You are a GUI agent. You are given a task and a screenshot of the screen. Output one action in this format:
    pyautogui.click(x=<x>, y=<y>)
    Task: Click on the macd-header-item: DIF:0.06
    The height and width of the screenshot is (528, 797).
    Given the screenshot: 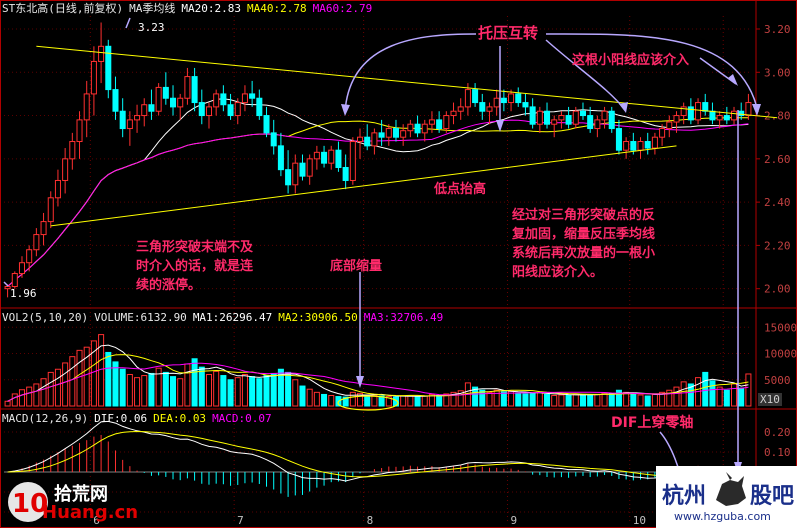 What is the action you would take?
    pyautogui.click(x=121, y=418)
    